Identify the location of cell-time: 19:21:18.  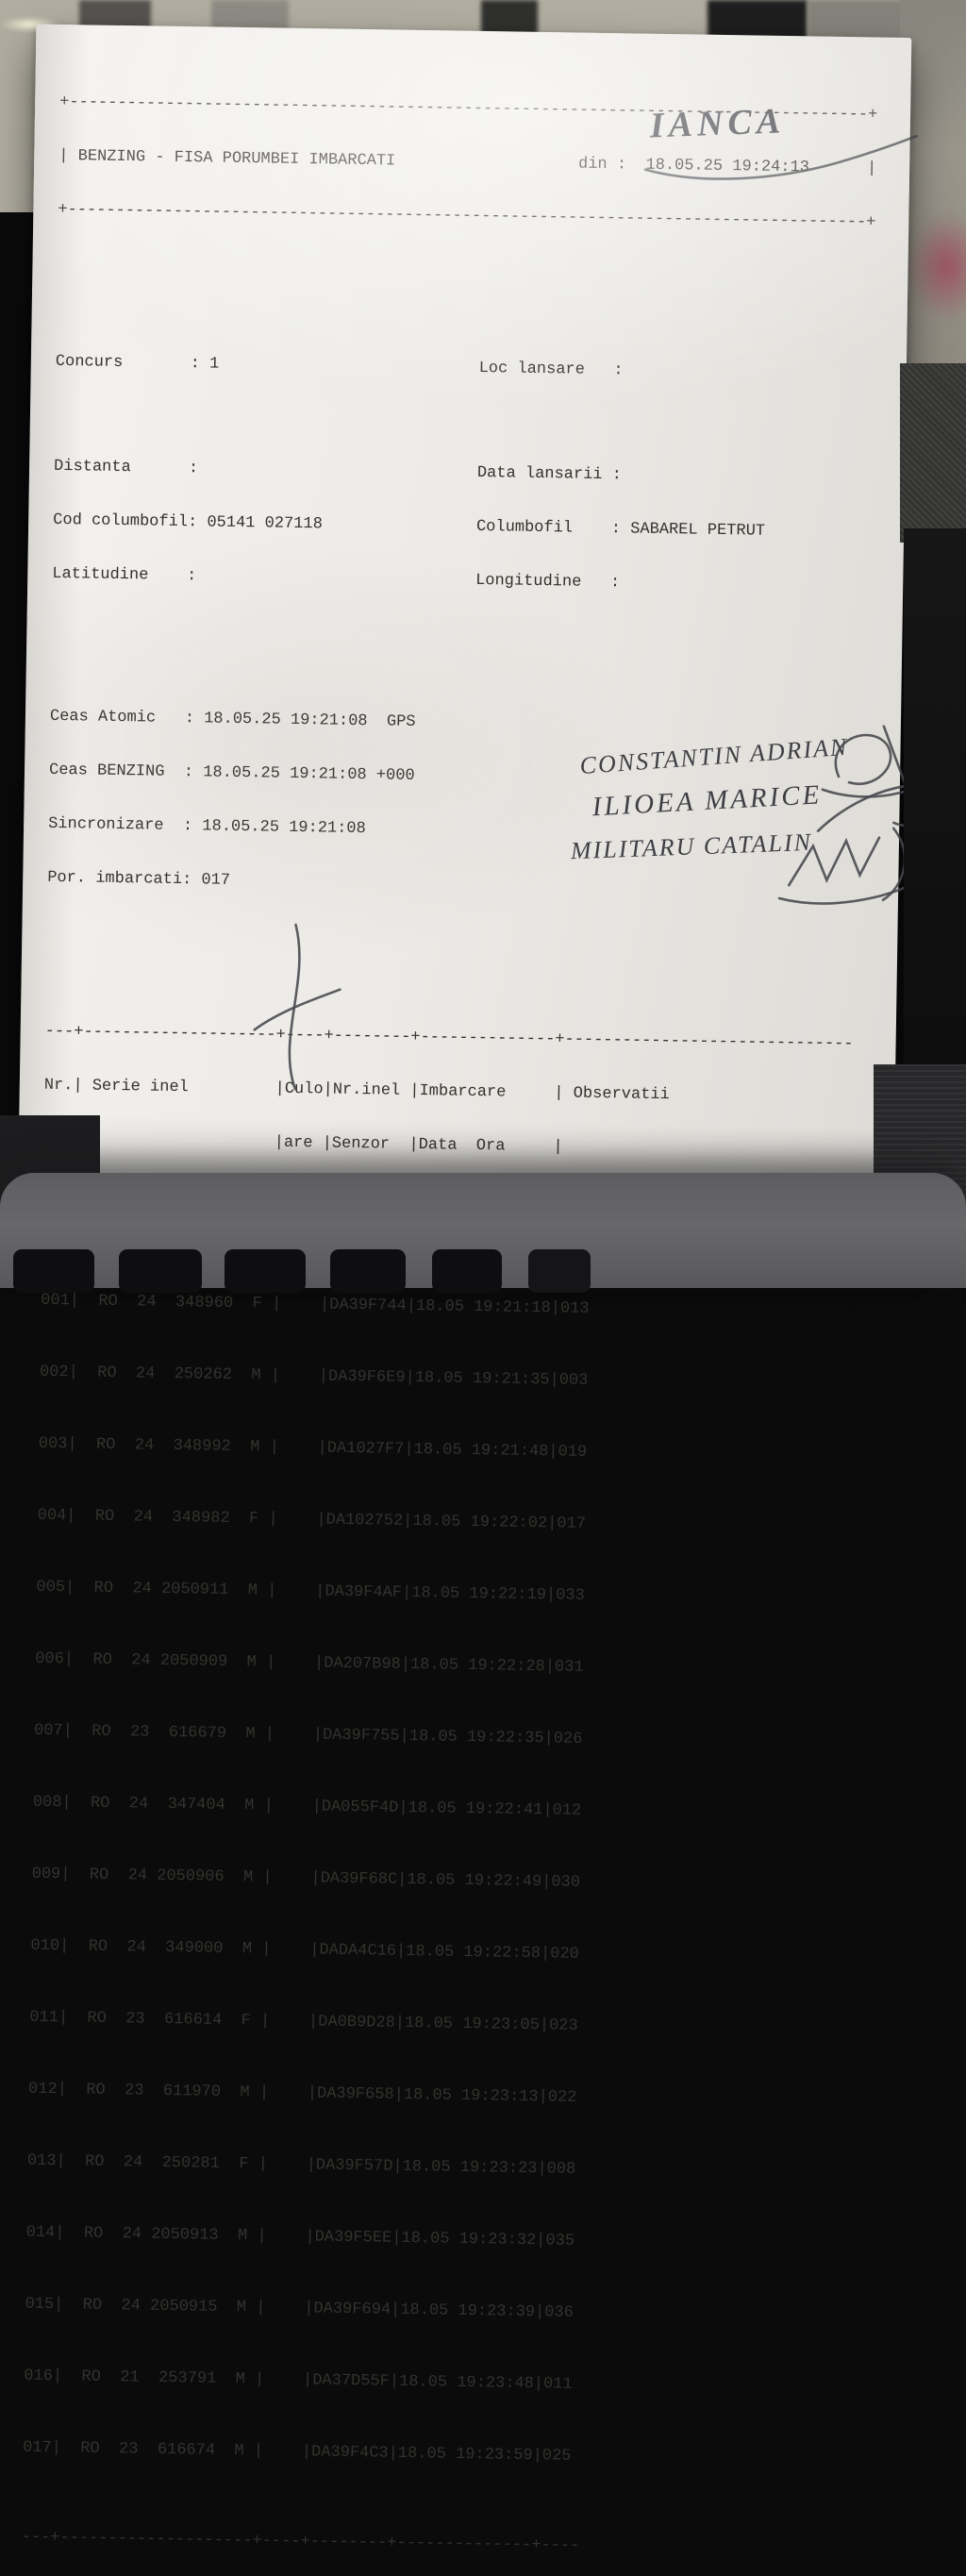
(512, 1307).